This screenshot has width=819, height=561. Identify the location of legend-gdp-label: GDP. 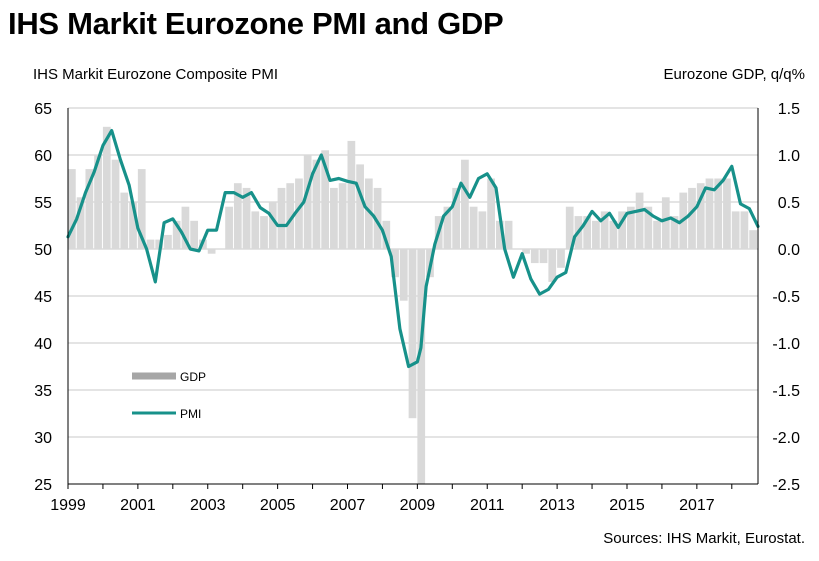
(193, 377).